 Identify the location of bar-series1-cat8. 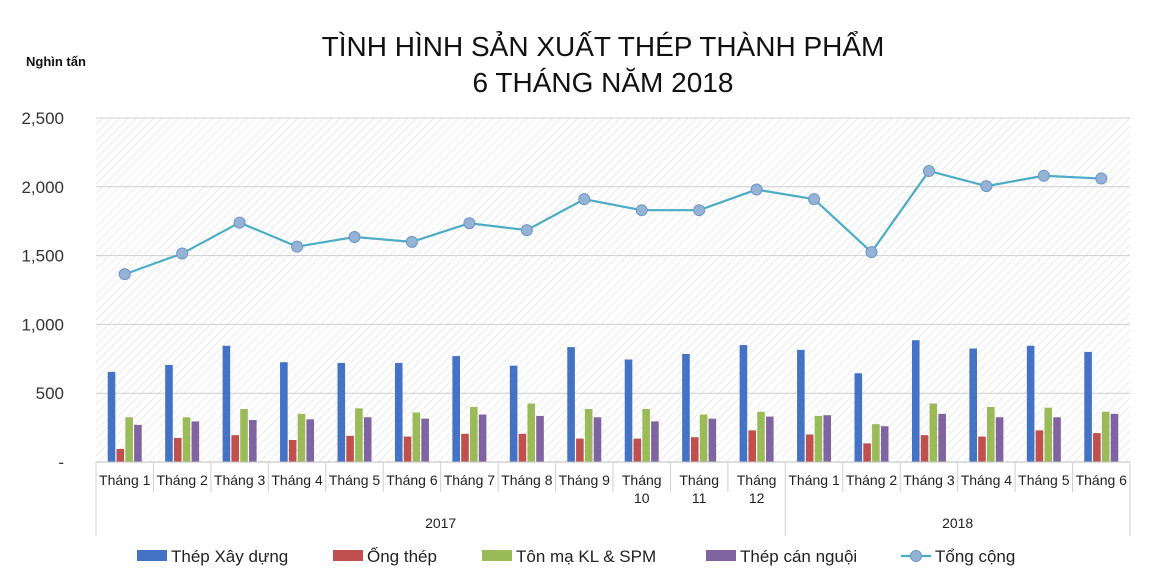
(580, 450).